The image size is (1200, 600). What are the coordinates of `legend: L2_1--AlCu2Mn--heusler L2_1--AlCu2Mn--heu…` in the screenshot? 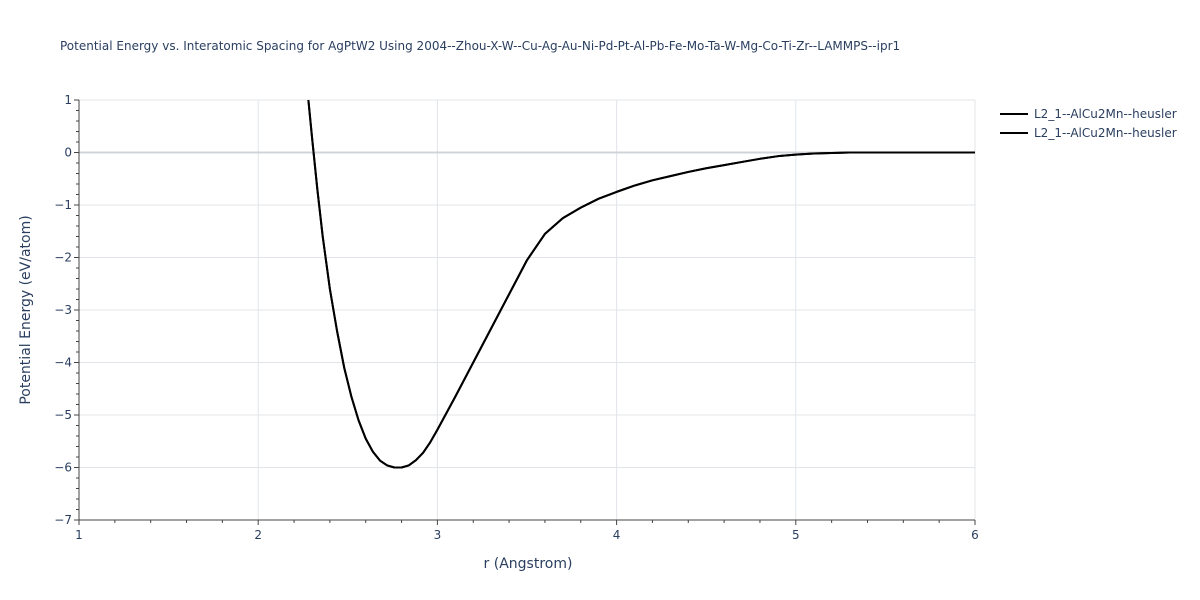 It's located at (1088, 123).